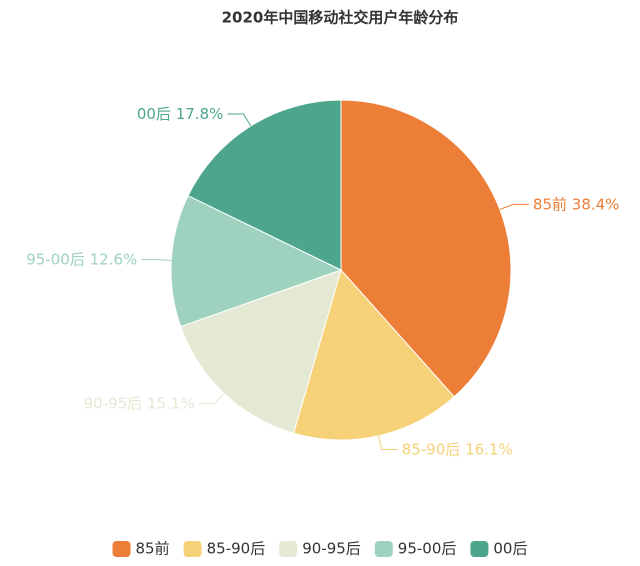  Describe the element at coordinates (171, 403) in the screenshot. I see `slice-value: 15.1%` at that location.